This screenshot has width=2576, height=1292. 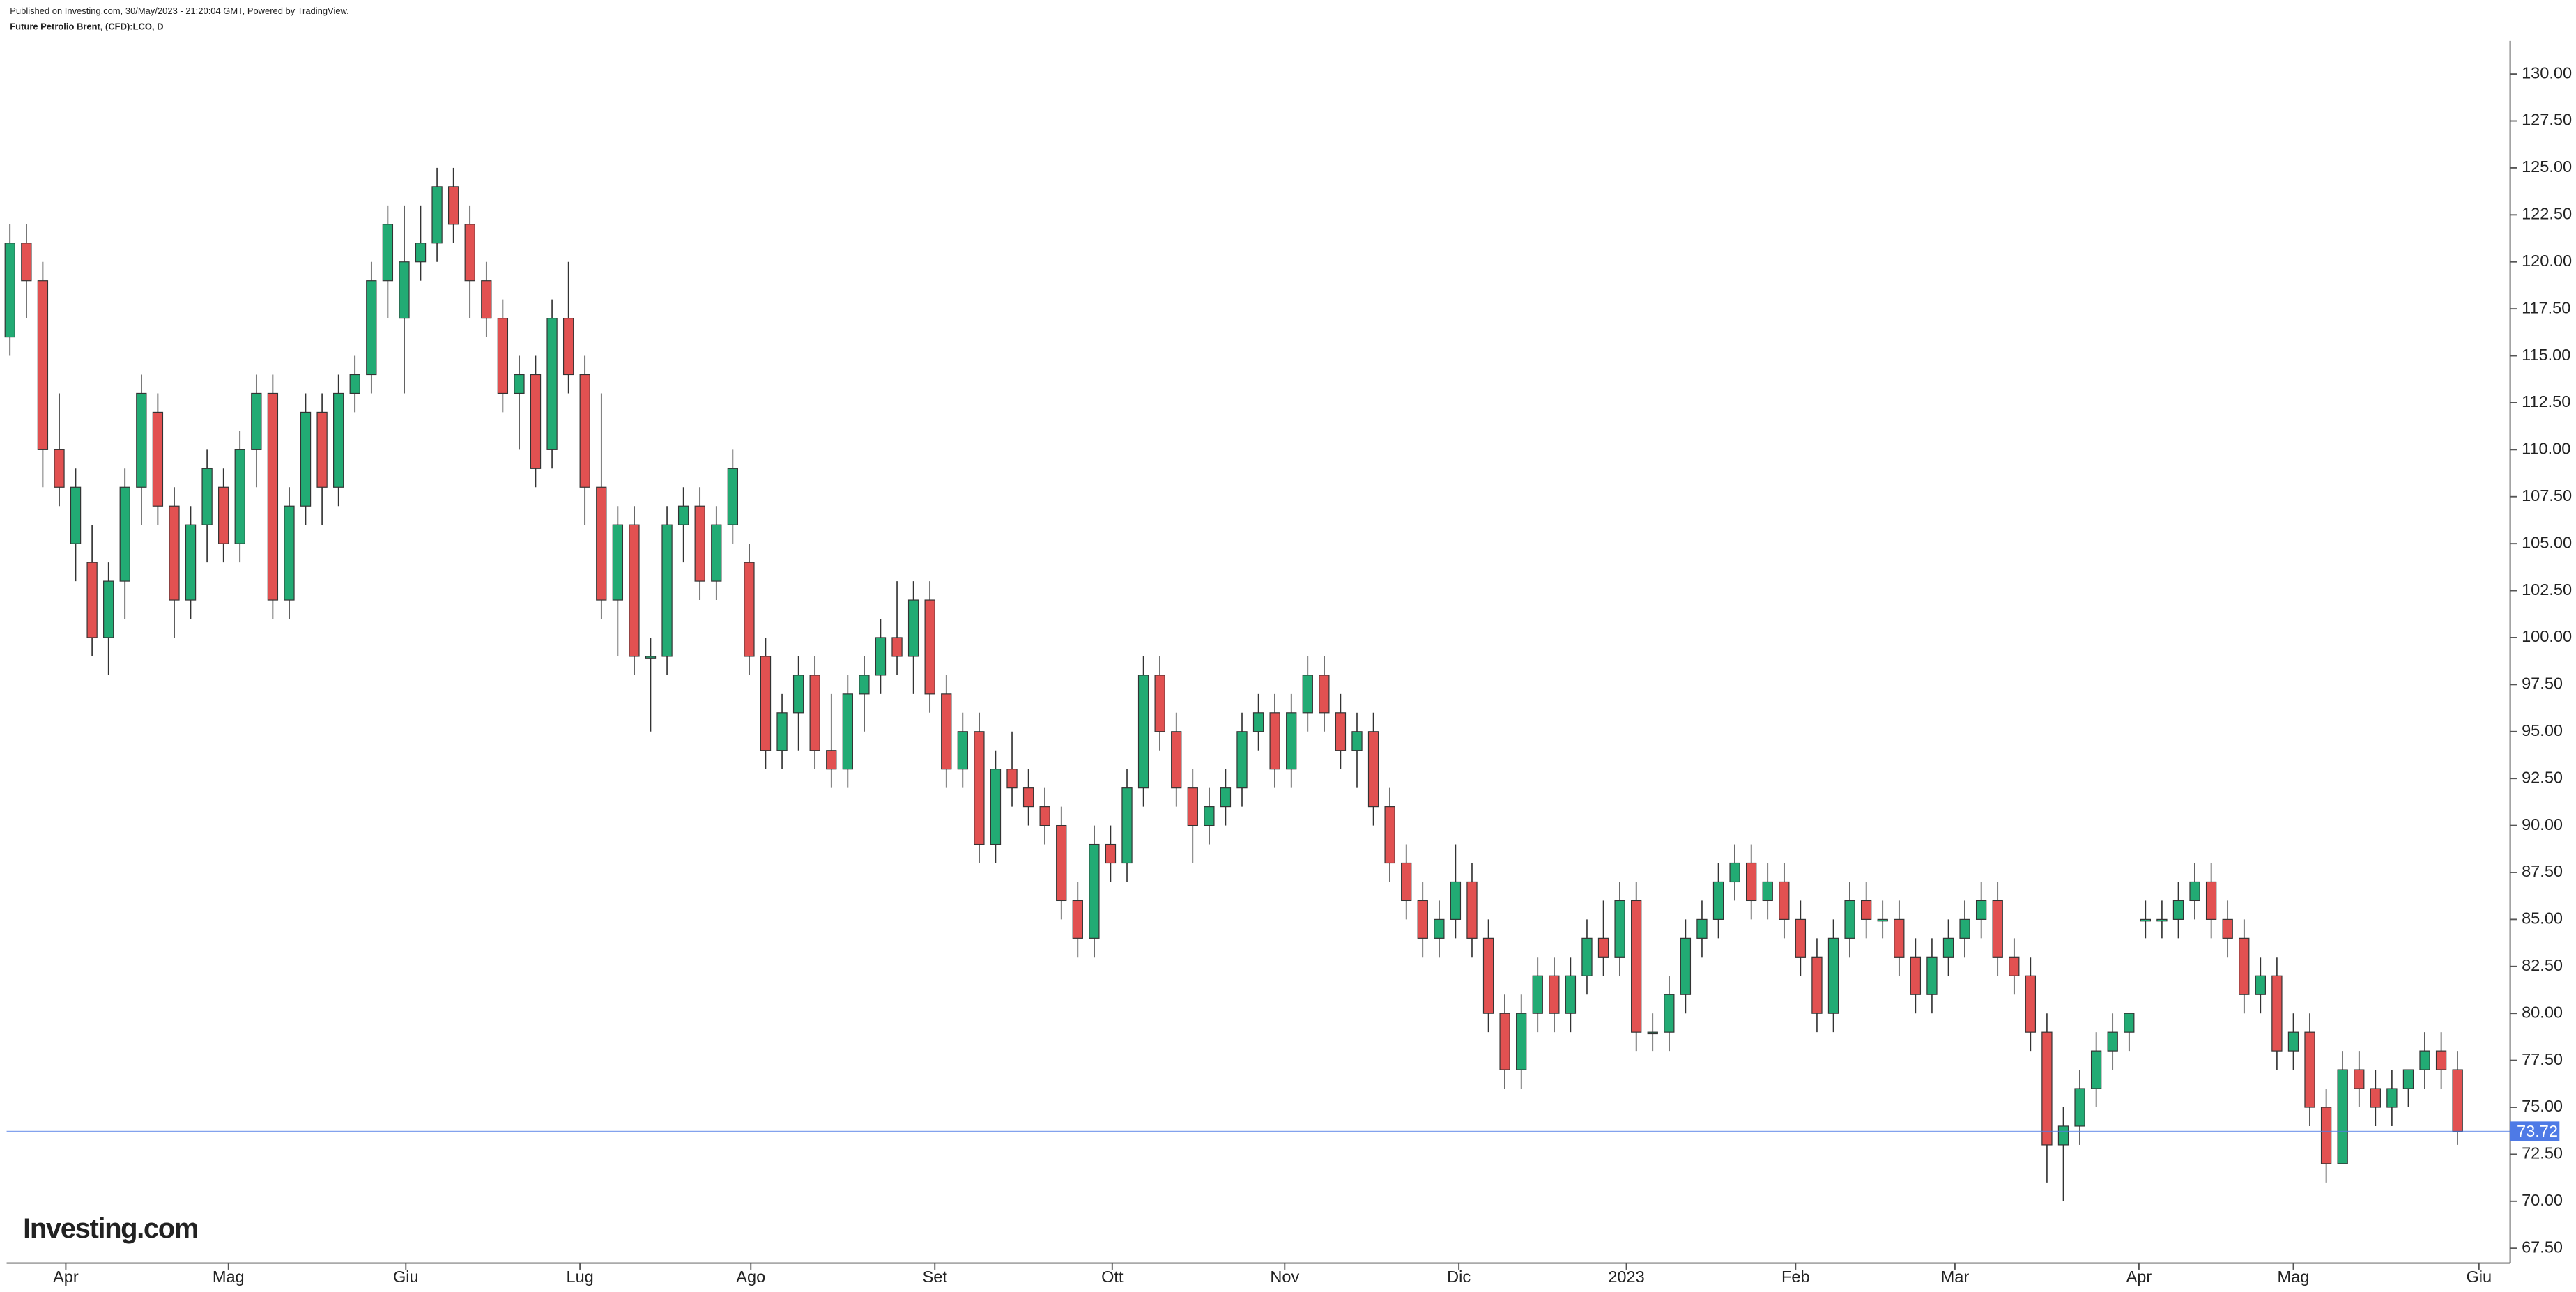 I want to click on y-tick-label: 92.50, so click(x=2542, y=777).